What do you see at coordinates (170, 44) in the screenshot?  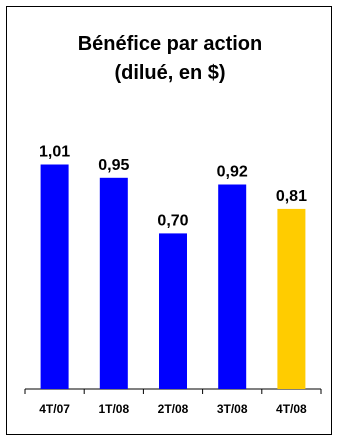 I see `chart-title-line1: Bénéfice par action` at bounding box center [170, 44].